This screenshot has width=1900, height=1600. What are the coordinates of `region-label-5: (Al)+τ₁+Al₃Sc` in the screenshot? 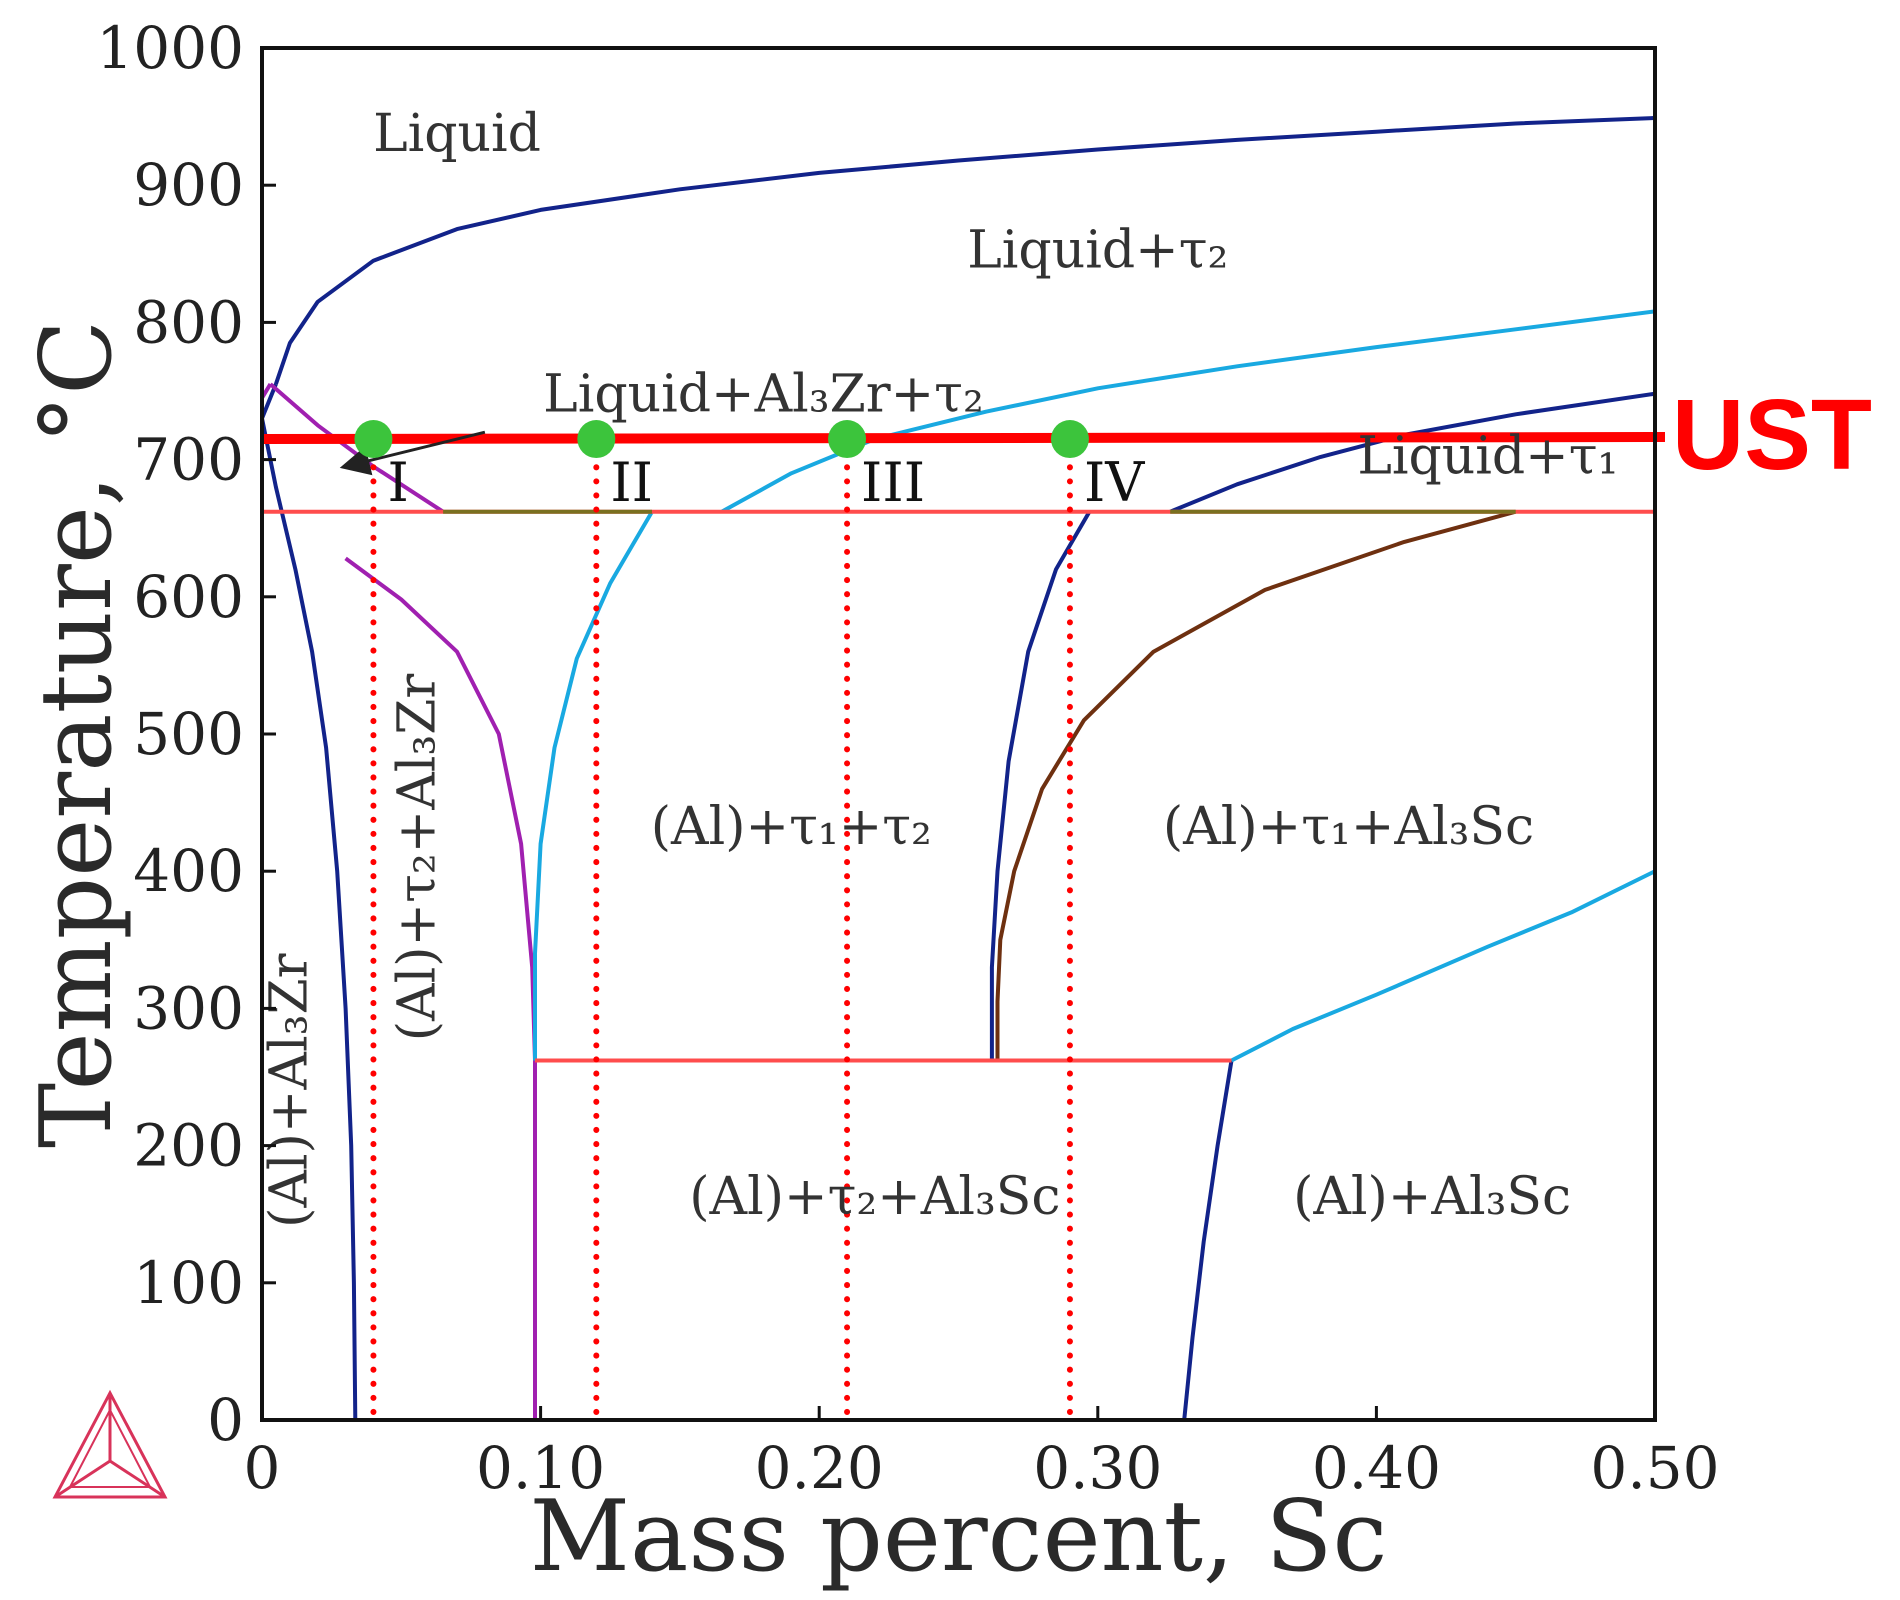 It's located at (1348, 827).